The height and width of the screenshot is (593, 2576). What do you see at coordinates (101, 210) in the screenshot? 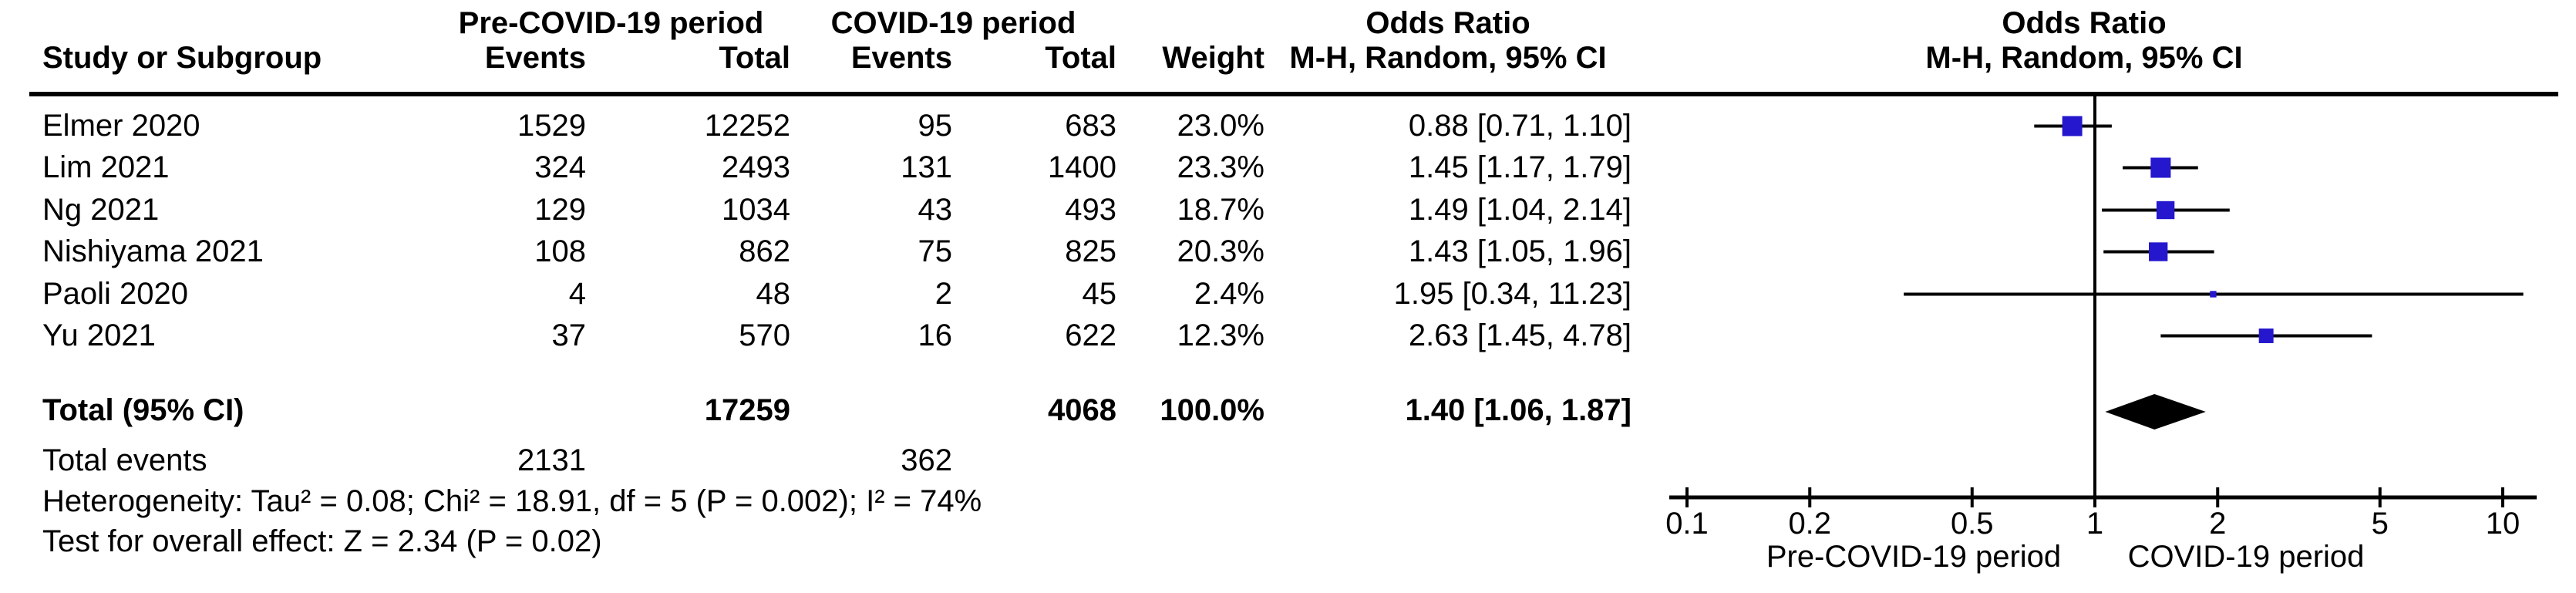
I see `study-label: Ng 2021` at bounding box center [101, 210].